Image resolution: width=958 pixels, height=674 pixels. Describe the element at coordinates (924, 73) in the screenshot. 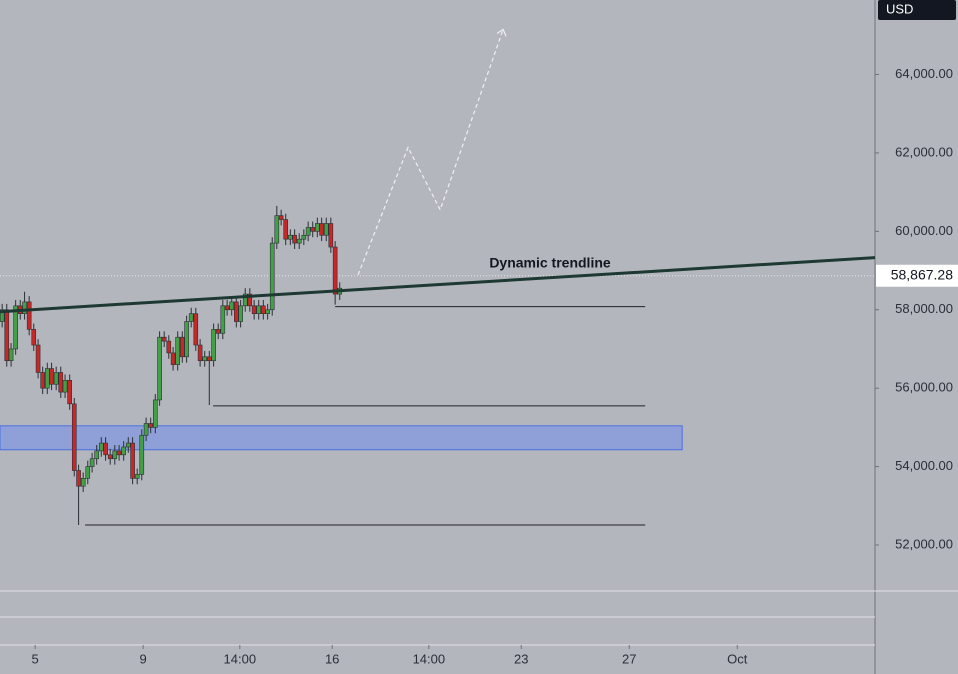

I see `y-tick-label: 64,000.00` at that location.